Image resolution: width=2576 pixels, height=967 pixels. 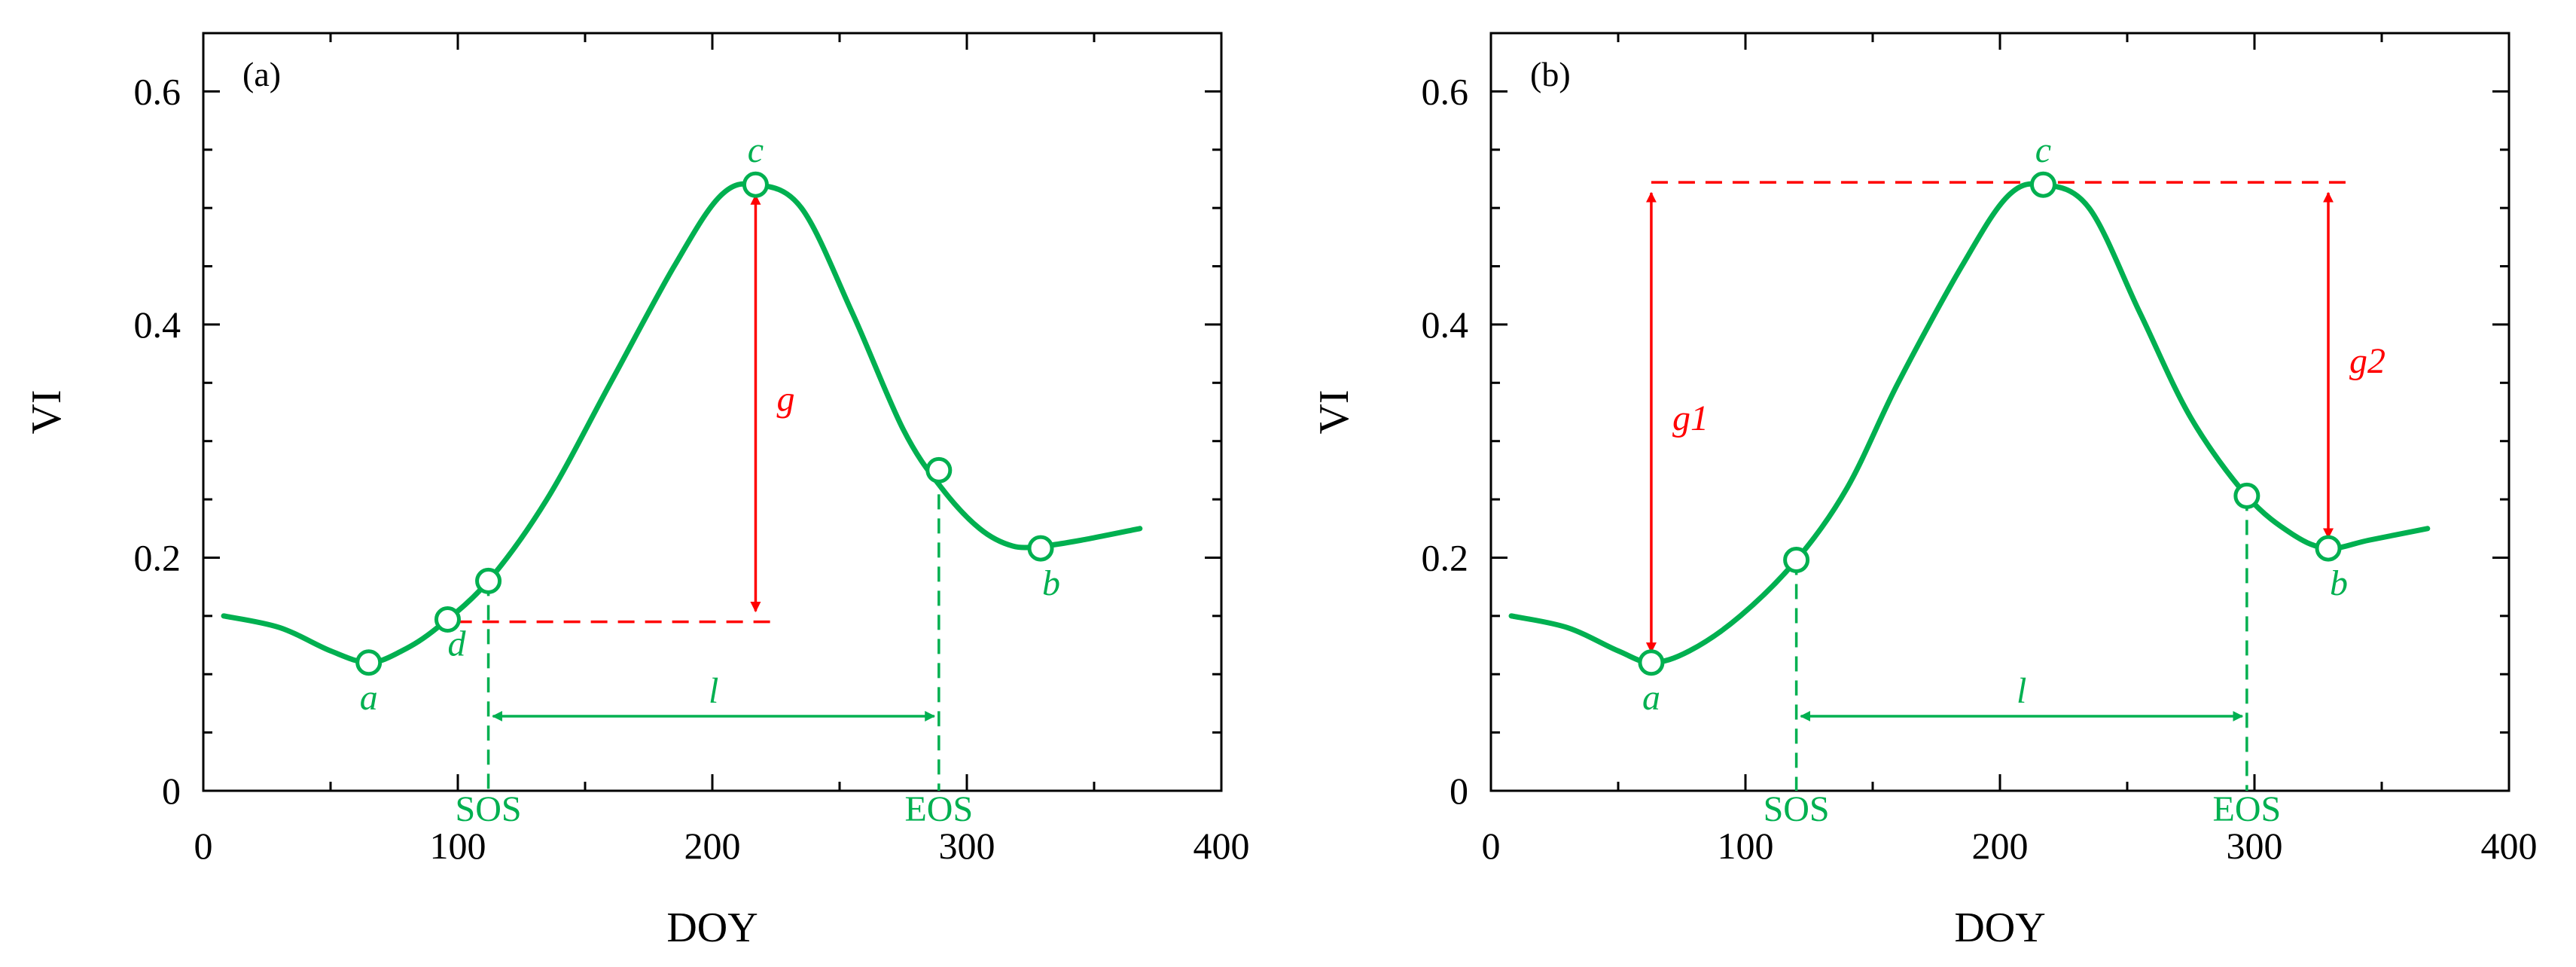 I want to click on amplitude-label: g, so click(x=785, y=399).